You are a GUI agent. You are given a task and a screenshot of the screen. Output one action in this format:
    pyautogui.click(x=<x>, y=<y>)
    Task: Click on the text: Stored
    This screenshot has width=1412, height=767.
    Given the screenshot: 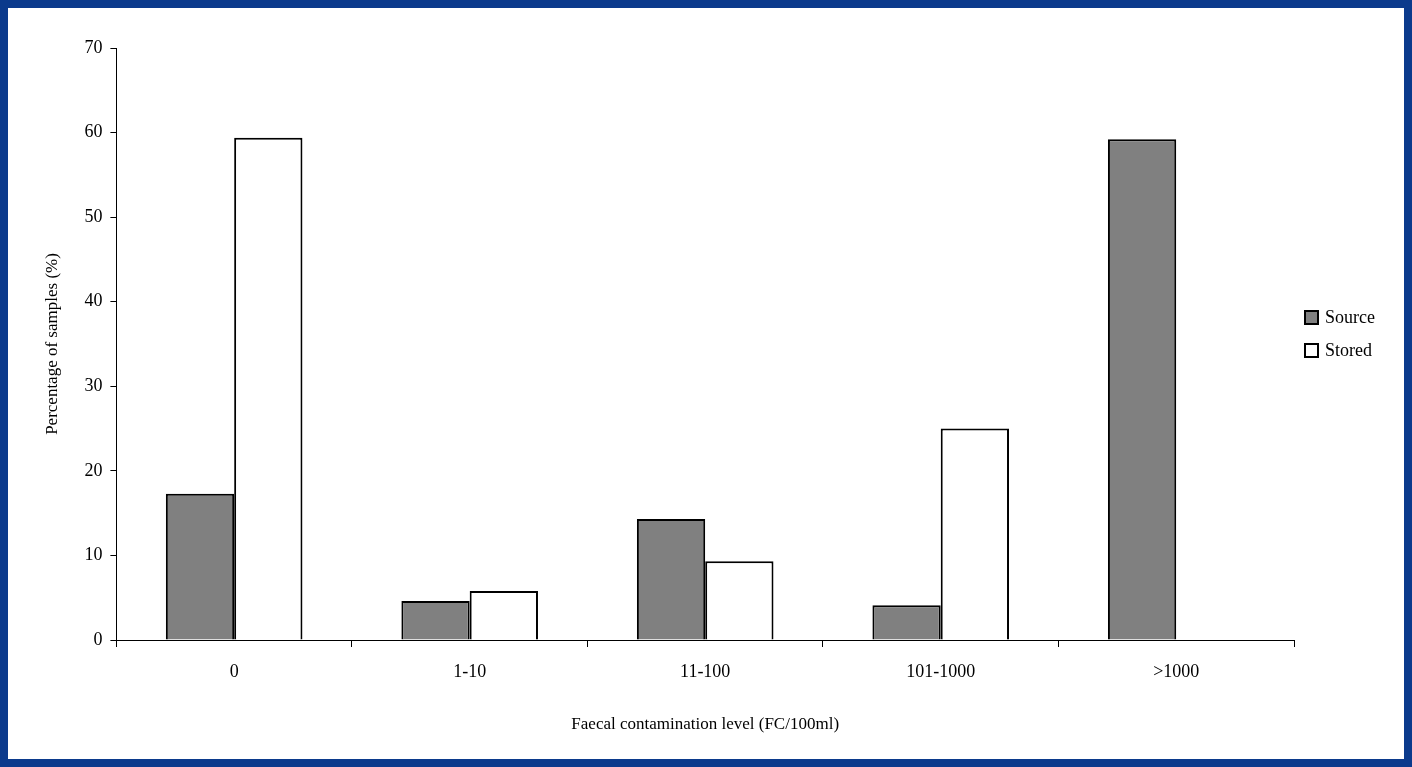 What is the action you would take?
    pyautogui.click(x=1348, y=350)
    